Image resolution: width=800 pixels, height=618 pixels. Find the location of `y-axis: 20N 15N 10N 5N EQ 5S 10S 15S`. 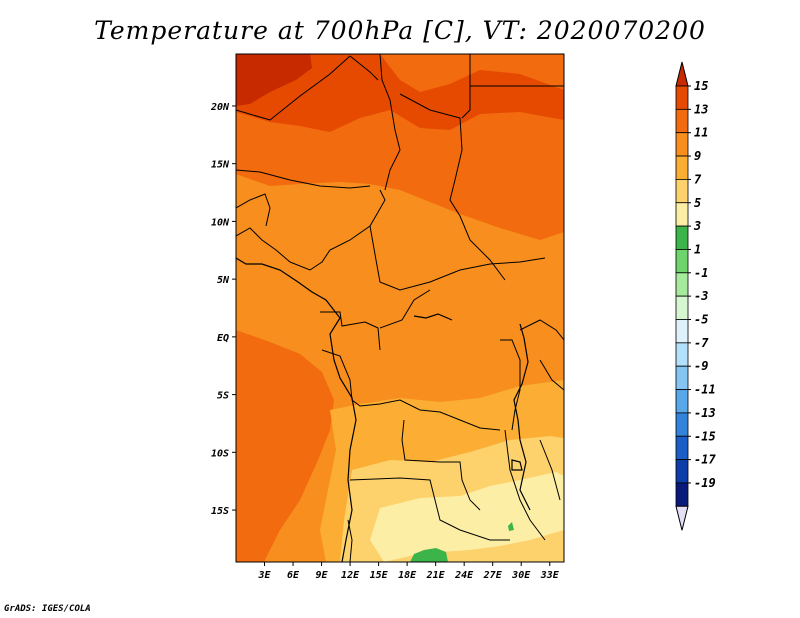

y-axis: 20N 15N 10N 5N EQ 5S 10S 15S is located at coordinates (223, 309).